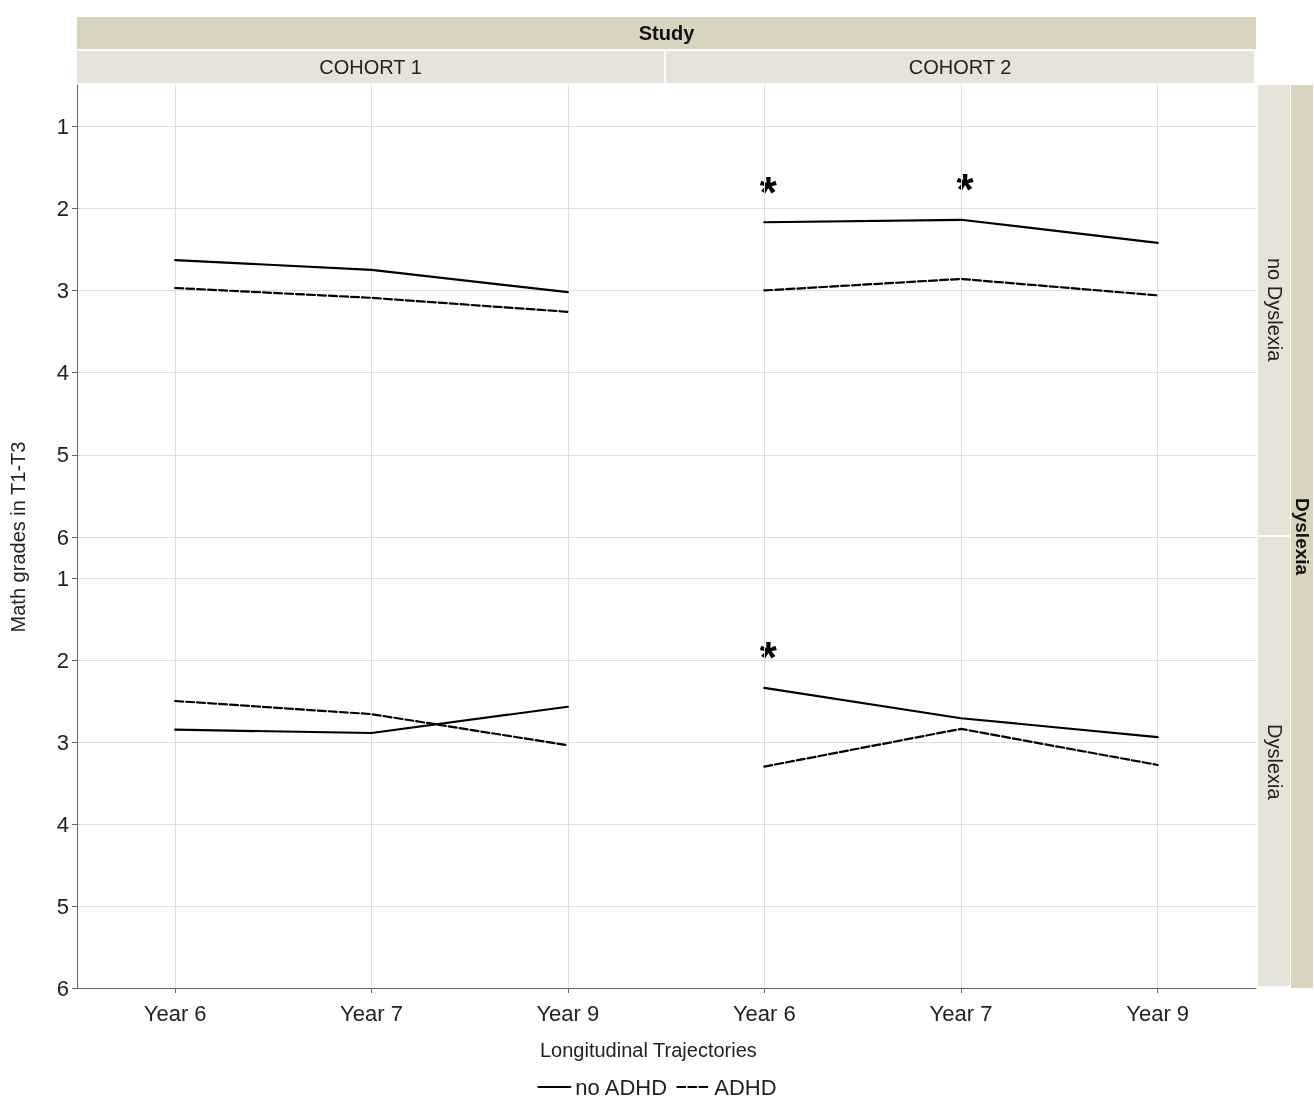 The width and height of the screenshot is (1314, 1109). Describe the element at coordinates (745, 1087) in the screenshot. I see `legend-label: ADHD` at that location.